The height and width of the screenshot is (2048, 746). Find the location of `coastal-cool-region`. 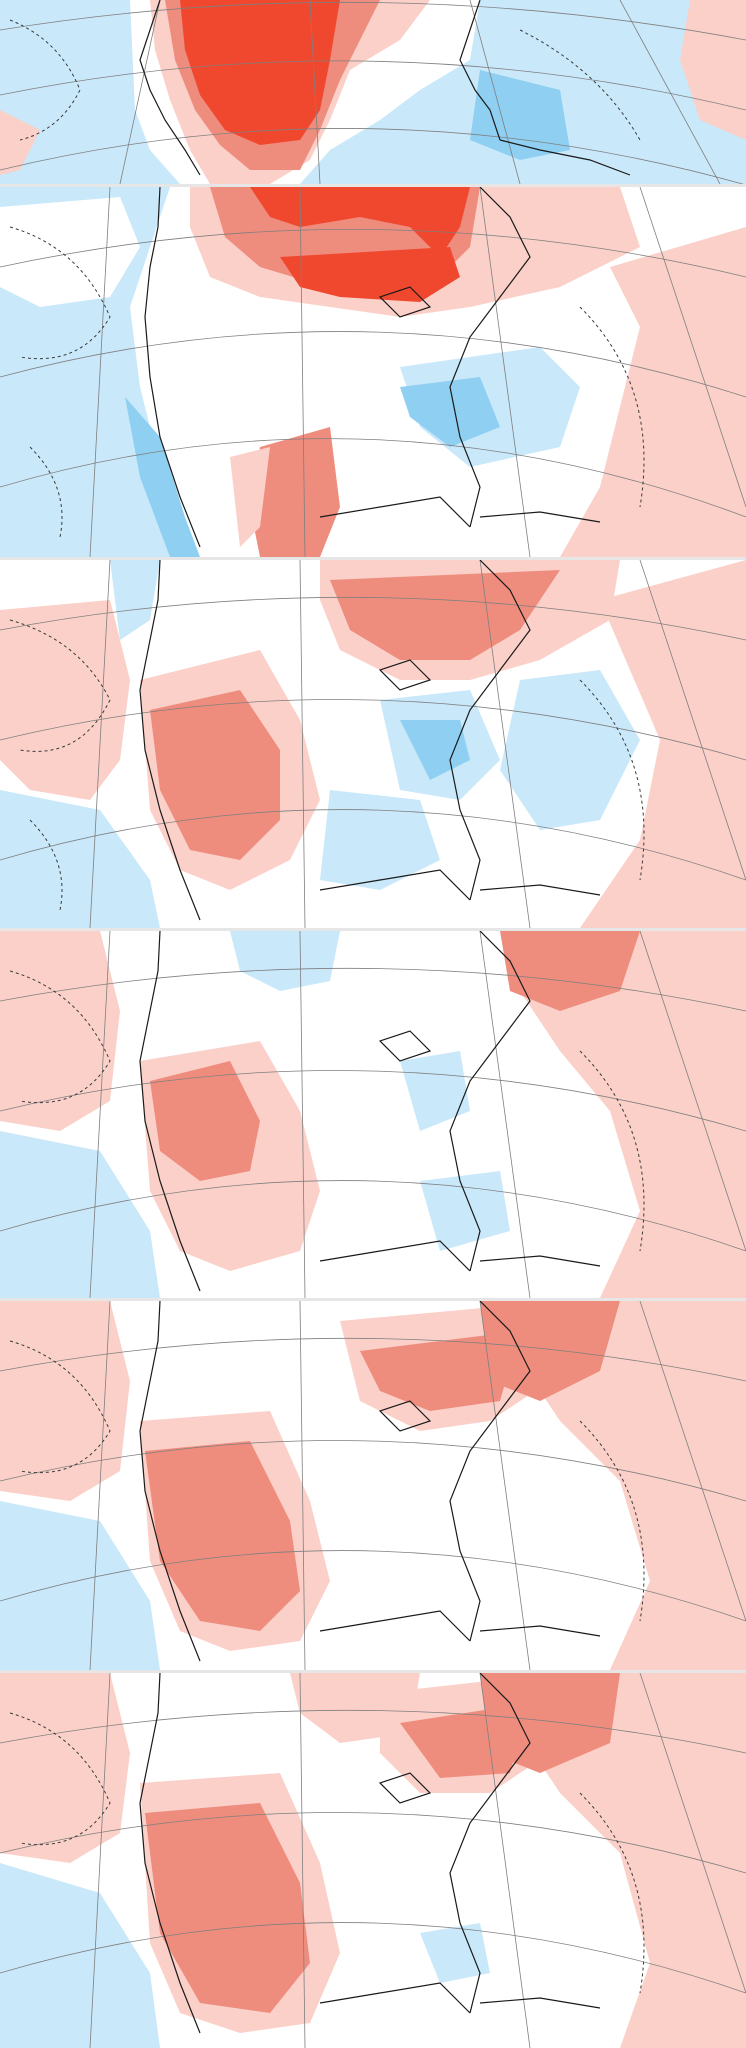

coastal-cool-region is located at coordinates (162, 477).